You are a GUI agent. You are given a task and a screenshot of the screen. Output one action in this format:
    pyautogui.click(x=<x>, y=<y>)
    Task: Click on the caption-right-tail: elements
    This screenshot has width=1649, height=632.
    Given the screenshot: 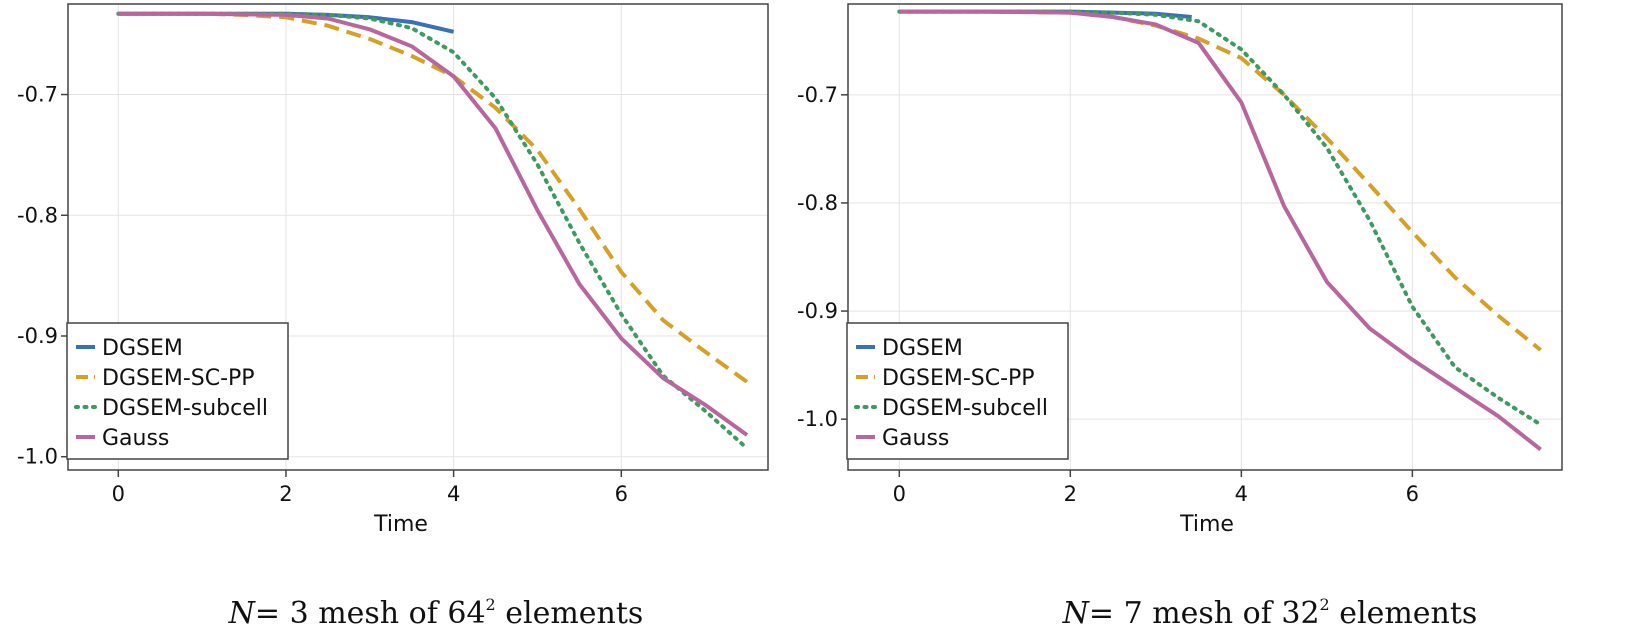 What is the action you would take?
    pyautogui.click(x=1403, y=613)
    